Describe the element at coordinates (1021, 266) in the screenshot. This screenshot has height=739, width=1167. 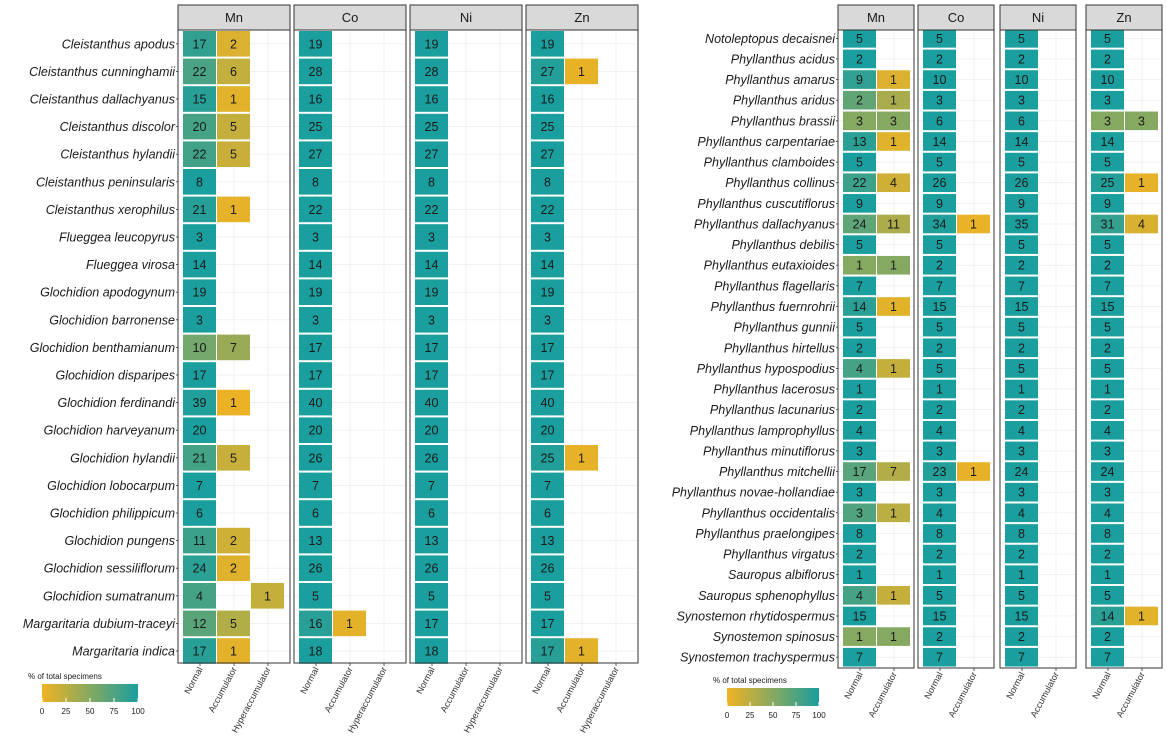
I see `cell-count: 2` at that location.